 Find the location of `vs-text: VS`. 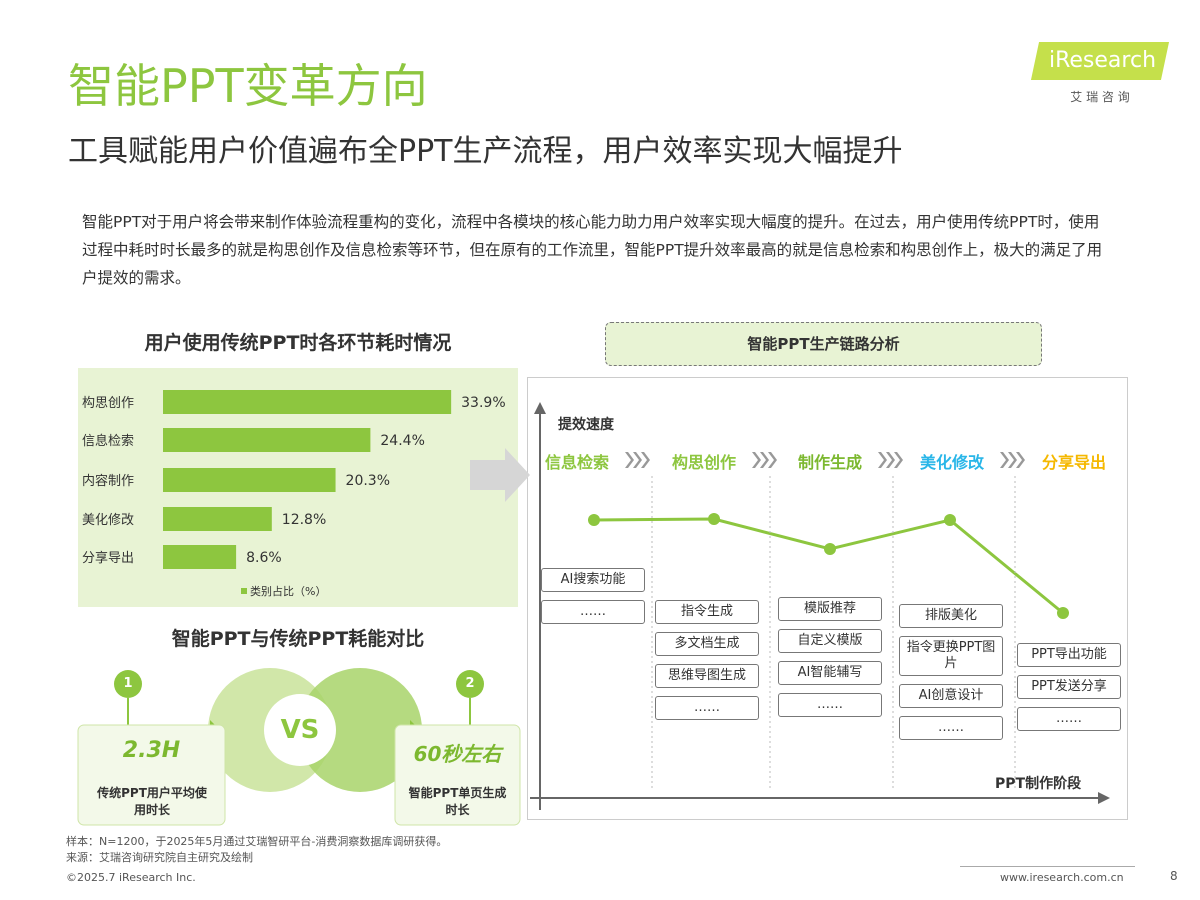

vs-text: VS is located at coordinates (300, 730).